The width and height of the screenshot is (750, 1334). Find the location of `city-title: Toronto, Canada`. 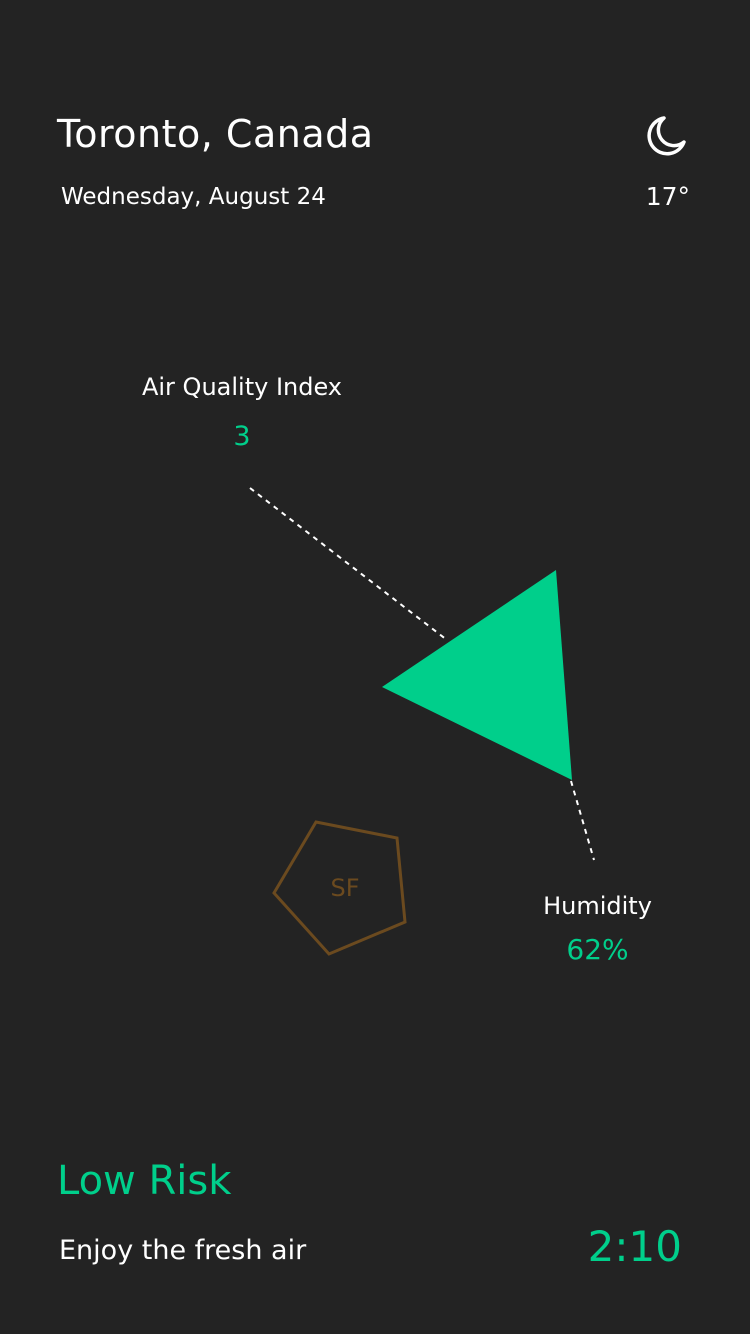

city-title: Toronto, Canada is located at coordinates (215, 134).